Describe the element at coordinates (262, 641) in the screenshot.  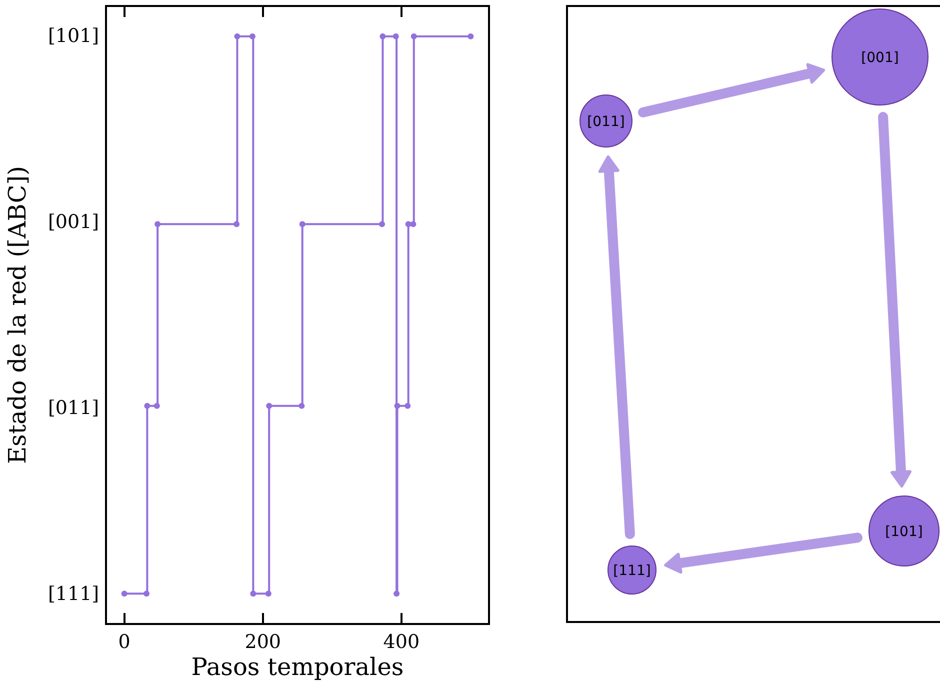
I see `x-tick-label: 200` at that location.